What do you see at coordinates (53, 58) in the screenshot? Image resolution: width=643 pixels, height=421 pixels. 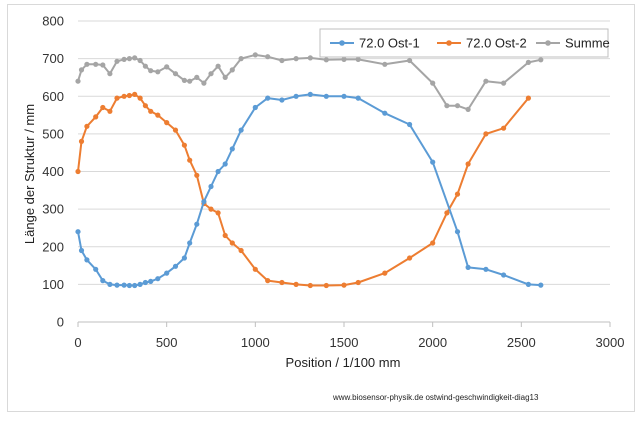 I see `y-tick-label: 700` at bounding box center [53, 58].